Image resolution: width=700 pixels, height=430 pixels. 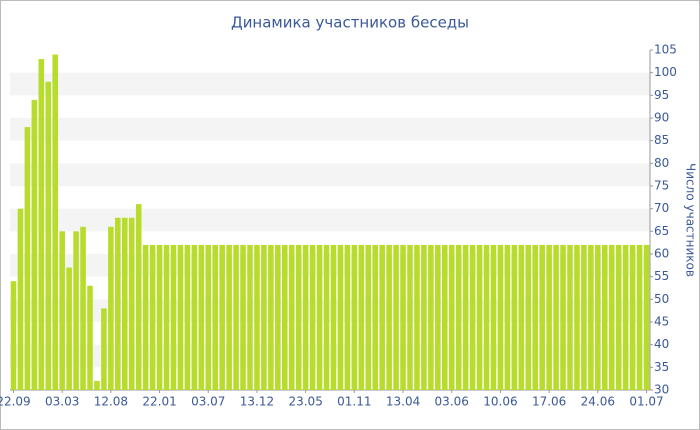 What do you see at coordinates (661, 299) in the screenshot?
I see `y-tick-label: 50` at bounding box center [661, 299].